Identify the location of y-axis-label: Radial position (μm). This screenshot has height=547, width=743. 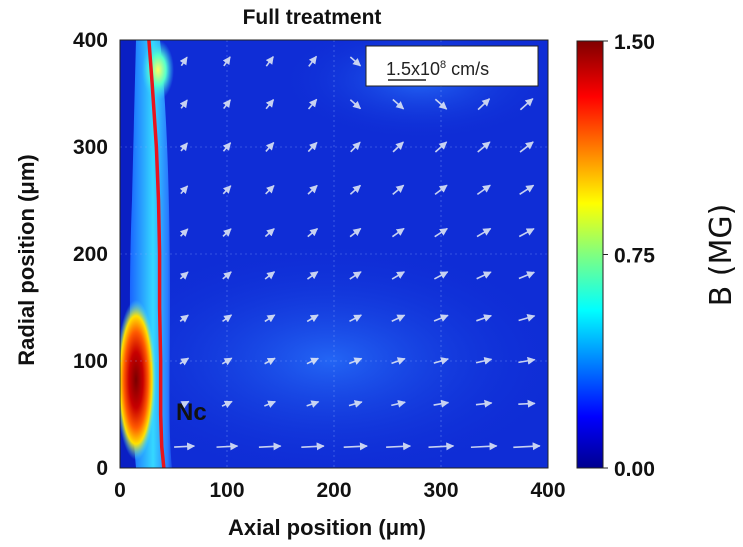
(26, 259).